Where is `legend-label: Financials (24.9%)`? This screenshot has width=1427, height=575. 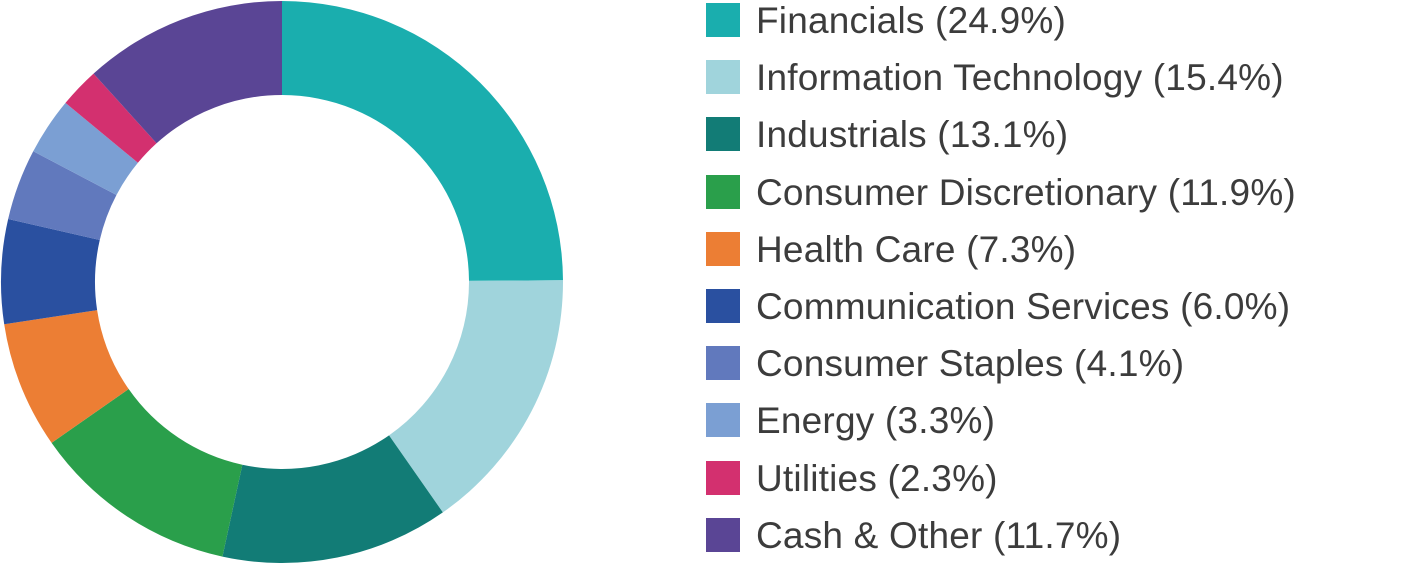 legend-label: Financials (24.9%) is located at coordinates (911, 20).